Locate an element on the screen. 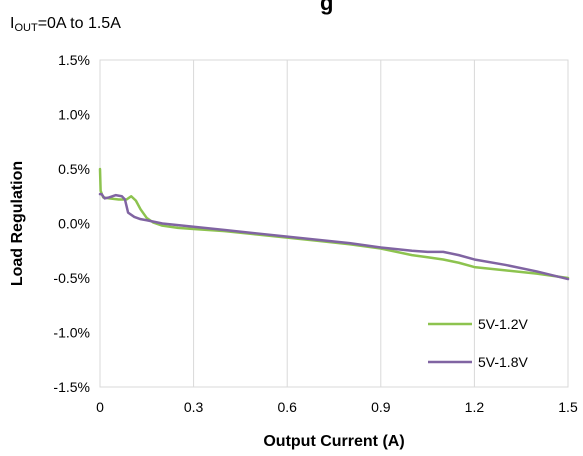 This screenshot has height=456, width=583. x-tick-label: 0.6 is located at coordinates (287, 407).